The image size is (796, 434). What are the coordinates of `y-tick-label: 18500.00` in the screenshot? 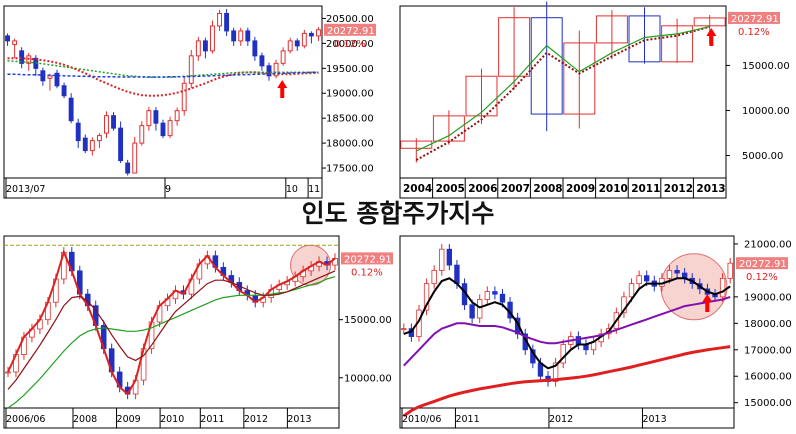 It's located at (350, 119).